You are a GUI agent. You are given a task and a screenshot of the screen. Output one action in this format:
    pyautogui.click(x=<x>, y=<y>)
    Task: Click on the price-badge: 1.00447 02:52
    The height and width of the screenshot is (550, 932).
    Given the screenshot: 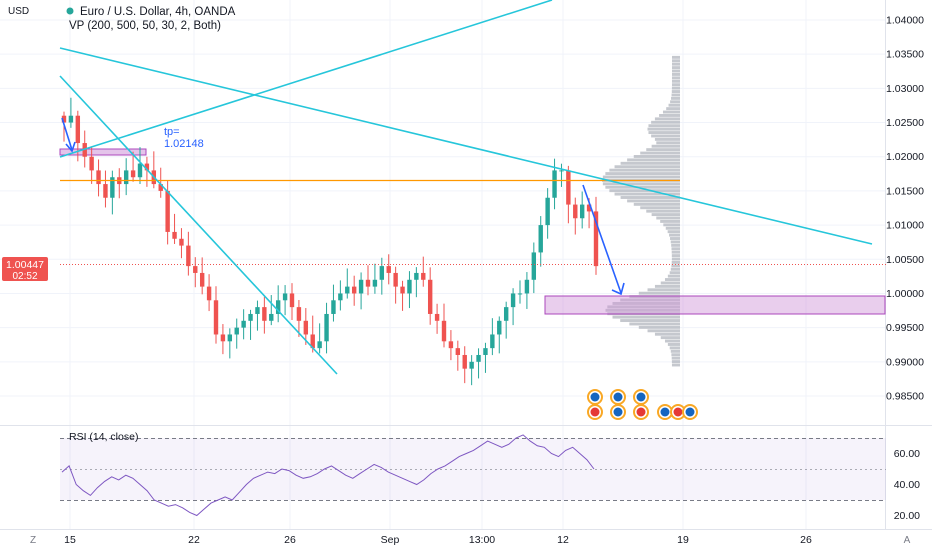 What is the action you would take?
    pyautogui.click(x=25, y=269)
    